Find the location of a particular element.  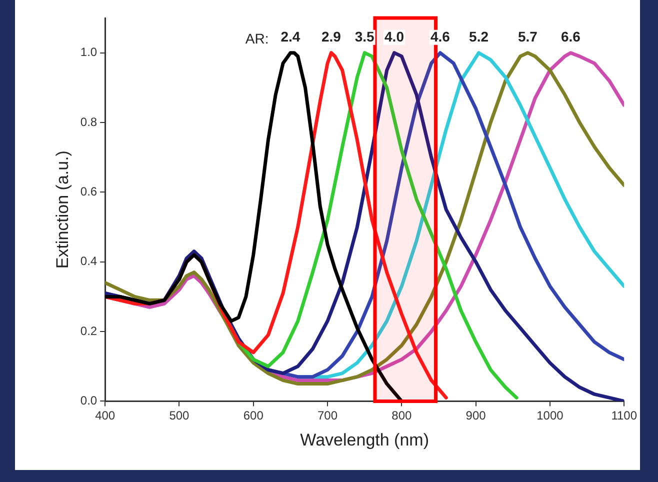

series-label: 2.4 is located at coordinates (290, 36).